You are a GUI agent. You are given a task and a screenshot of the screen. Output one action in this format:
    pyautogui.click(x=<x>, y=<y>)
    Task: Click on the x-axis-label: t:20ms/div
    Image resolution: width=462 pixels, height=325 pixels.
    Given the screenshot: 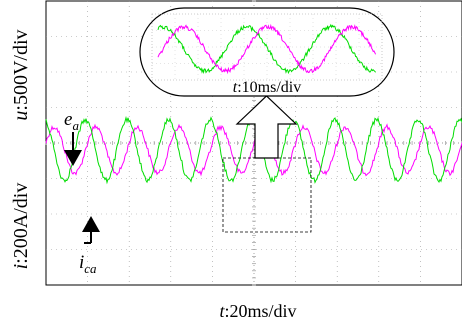 What is the action you would take?
    pyautogui.click(x=257, y=311)
    